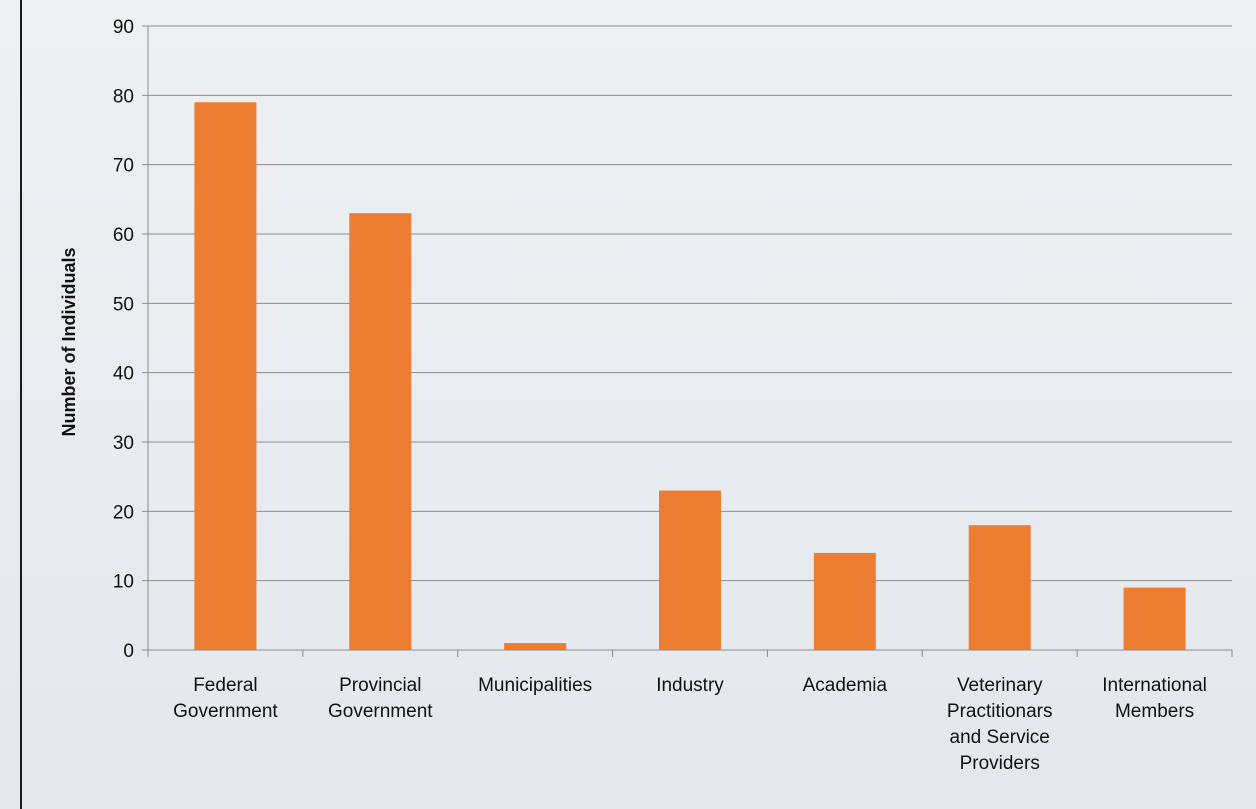  I want to click on y-tick-label: 0, so click(128, 651).